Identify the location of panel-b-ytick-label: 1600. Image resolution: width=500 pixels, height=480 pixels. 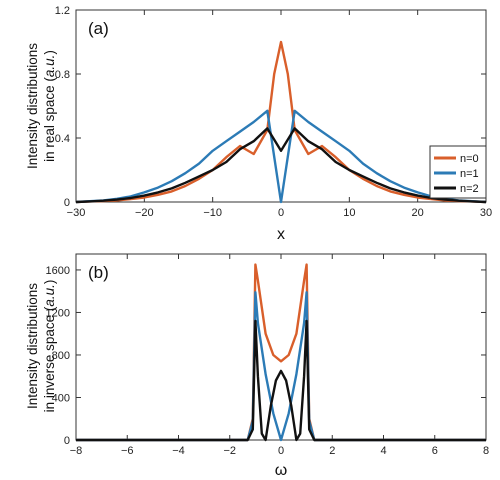
(58, 271).